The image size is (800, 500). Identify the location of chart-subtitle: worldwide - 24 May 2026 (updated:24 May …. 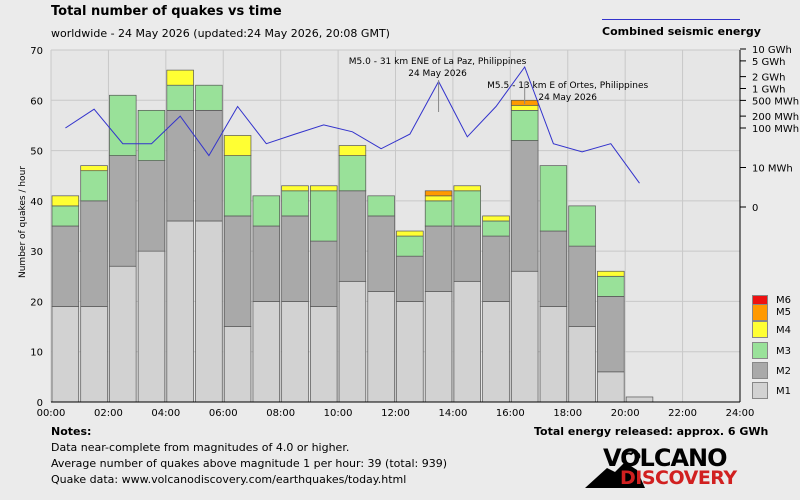
(220, 33).